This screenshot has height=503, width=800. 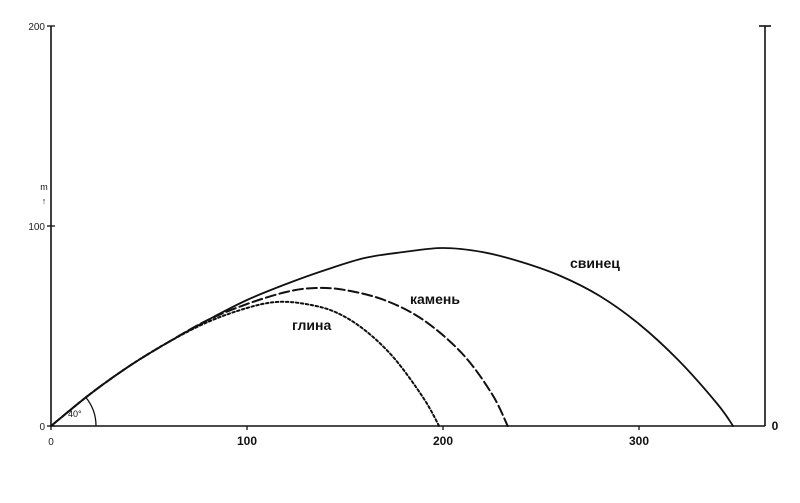 What do you see at coordinates (75, 414) in the screenshot?
I see `launch-angle-label: 40°` at bounding box center [75, 414].